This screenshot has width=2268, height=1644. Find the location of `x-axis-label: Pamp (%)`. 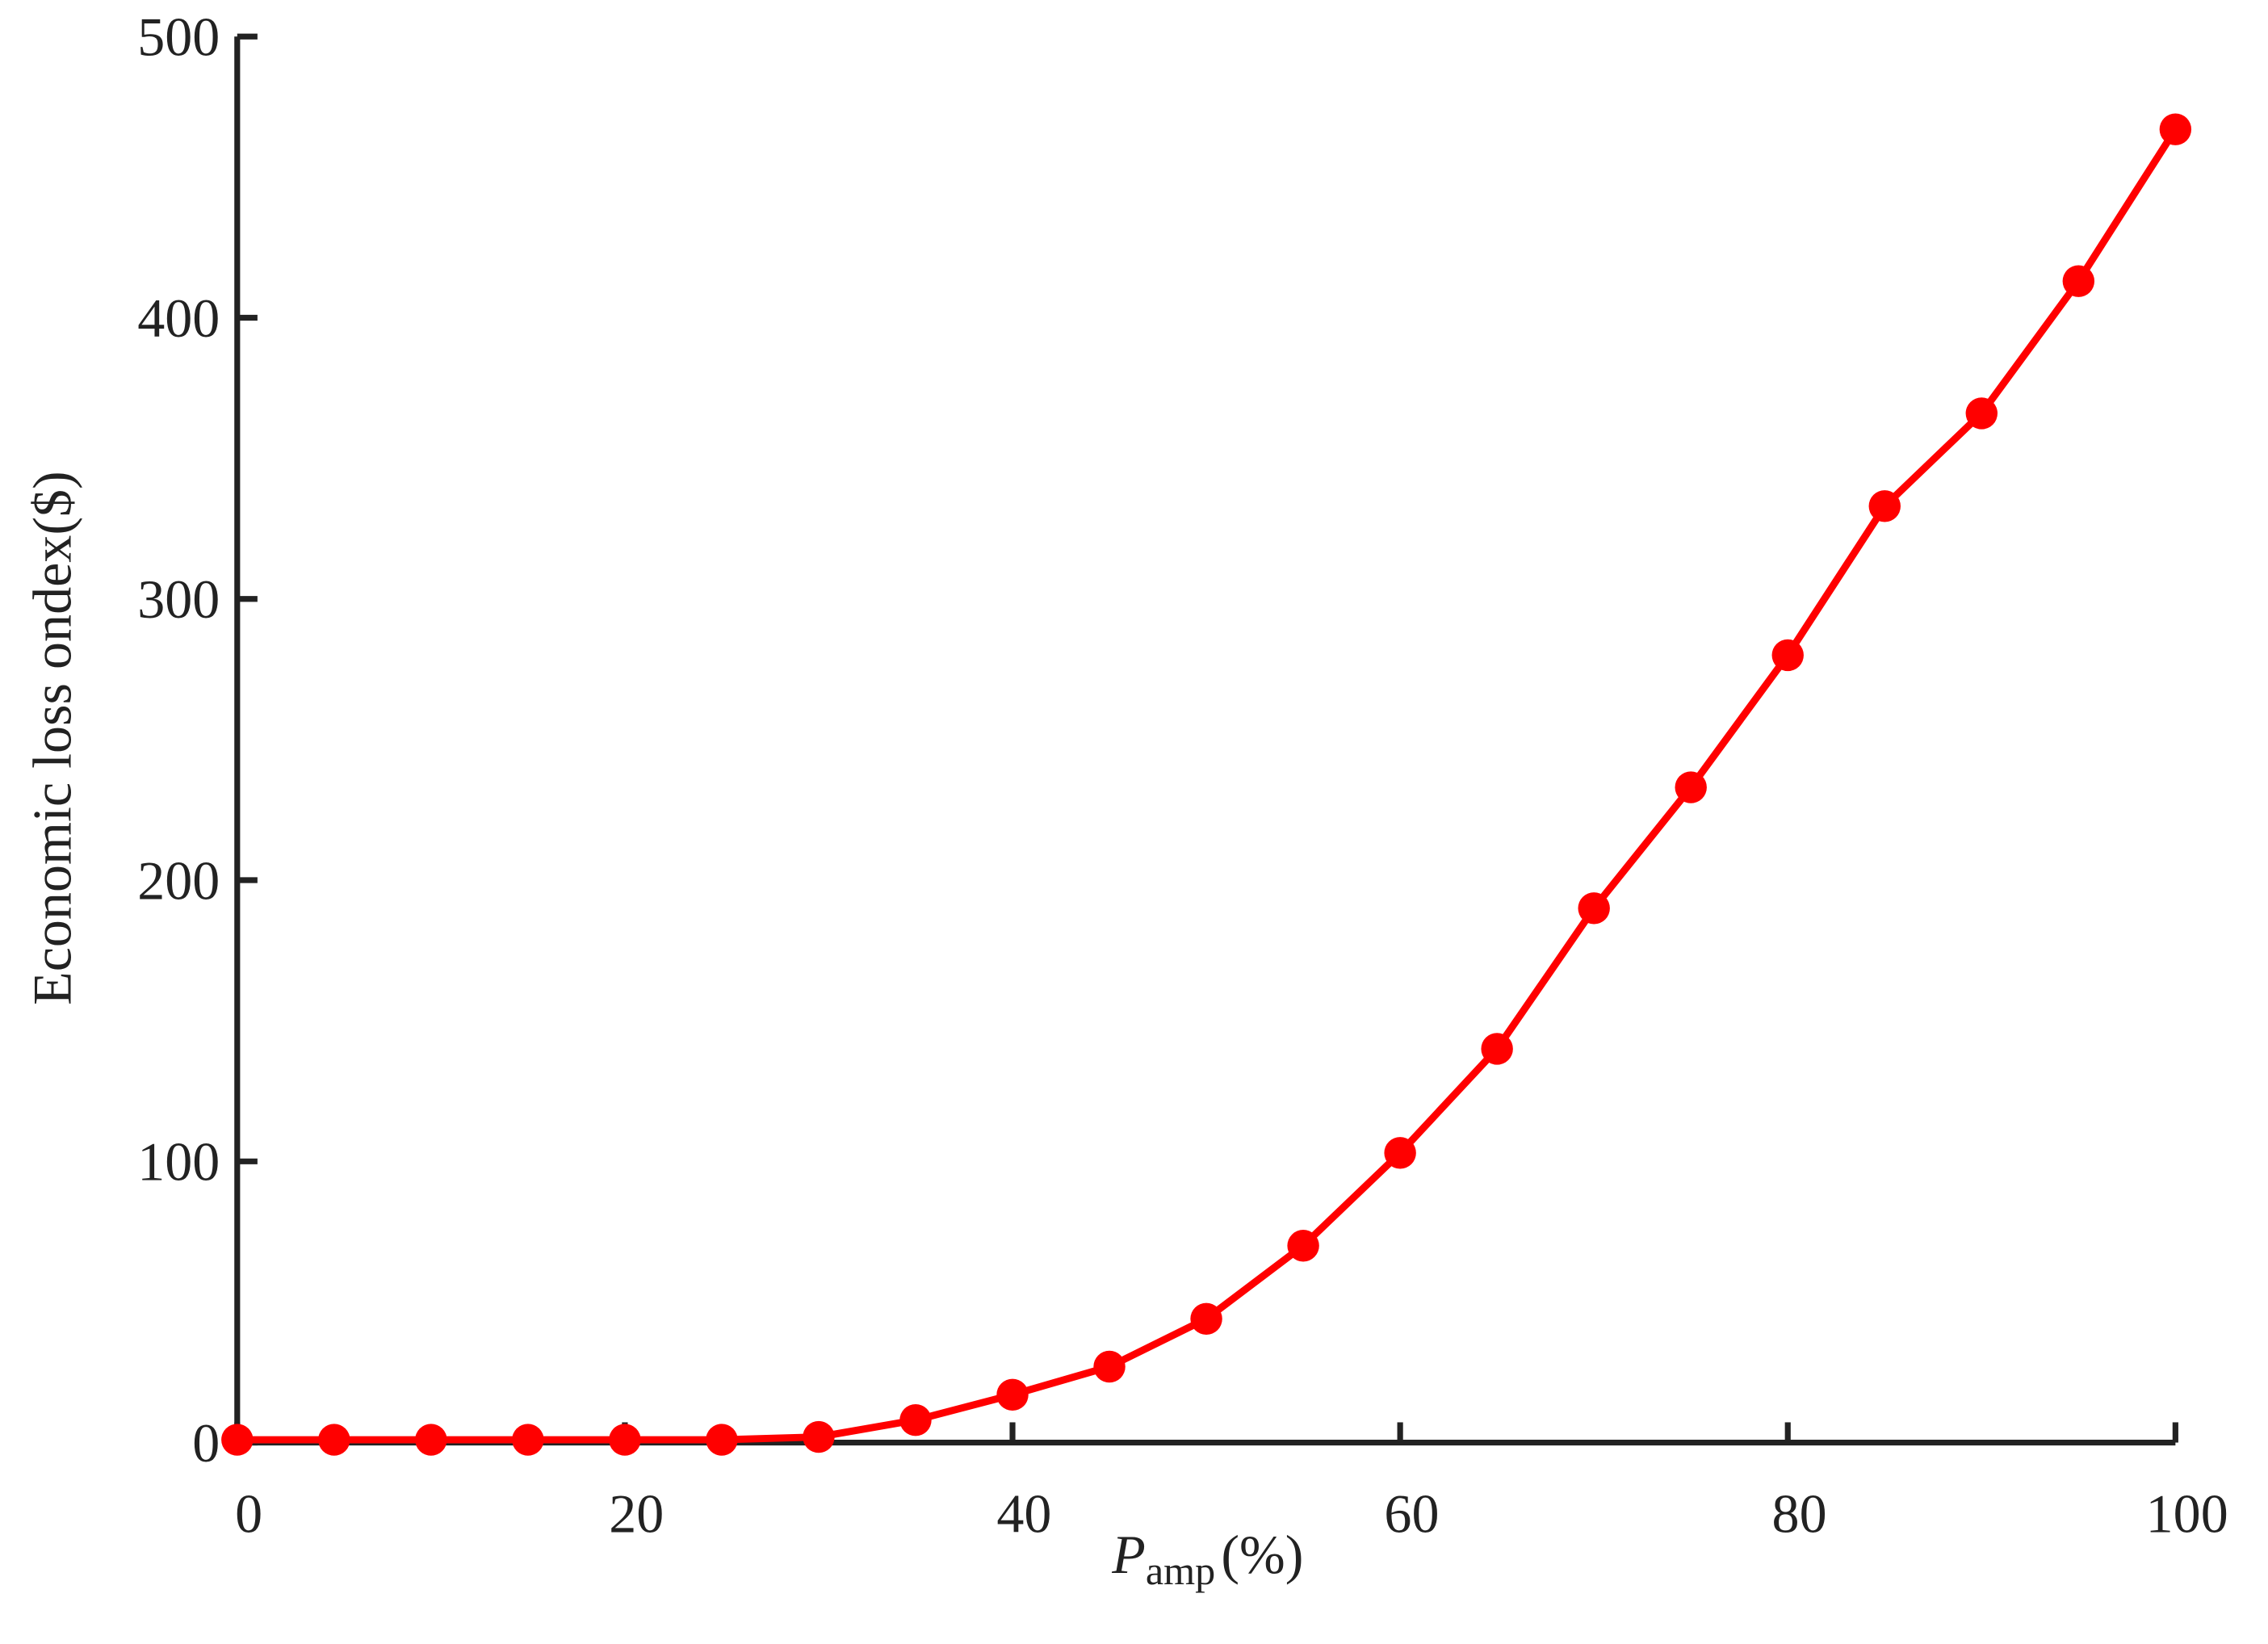

x-axis-label: Pamp (%) is located at coordinates (1207, 1558).